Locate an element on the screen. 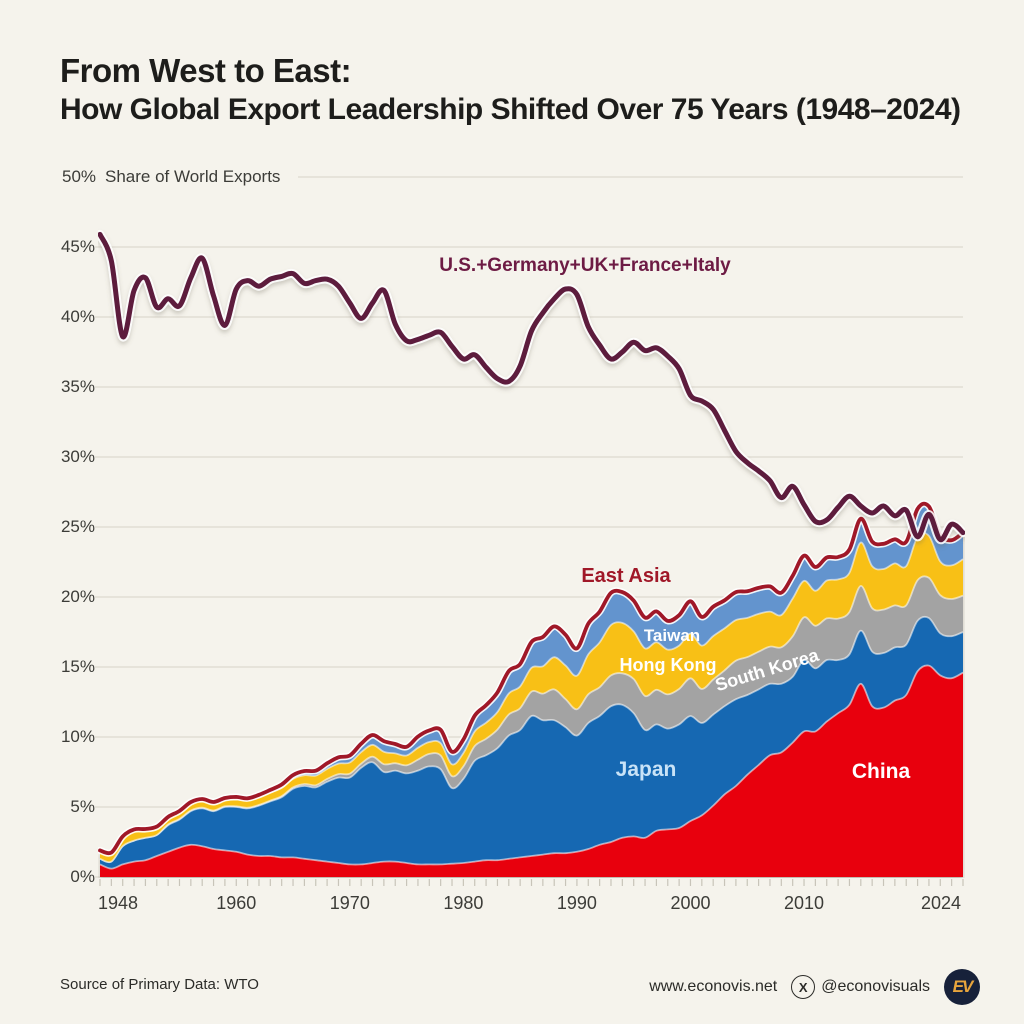  footer-links: www.econovis.net X @econovisuals EV is located at coordinates (814, 987).